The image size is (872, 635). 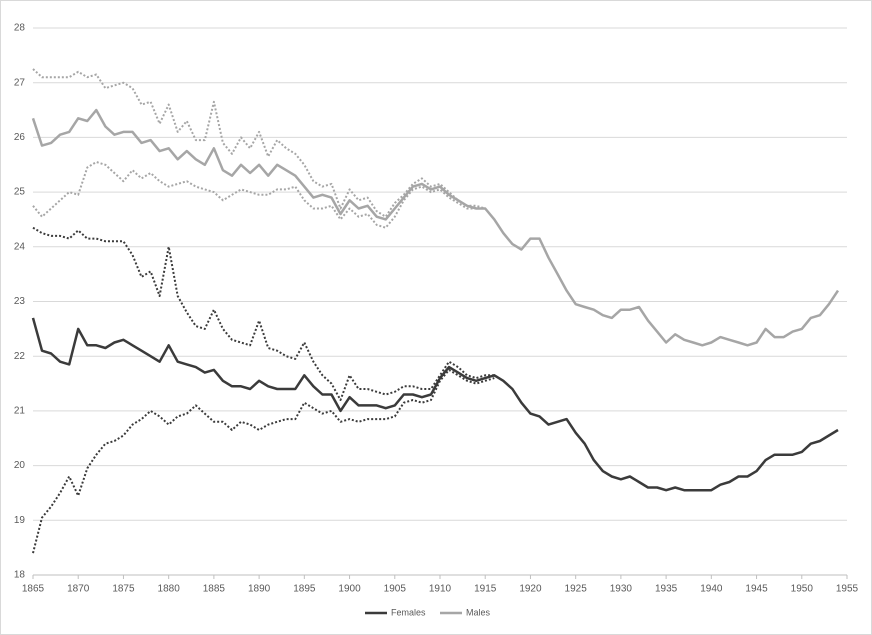 What do you see at coordinates (440, 589) in the screenshot?
I see `x-tick-label: 1910` at bounding box center [440, 589].